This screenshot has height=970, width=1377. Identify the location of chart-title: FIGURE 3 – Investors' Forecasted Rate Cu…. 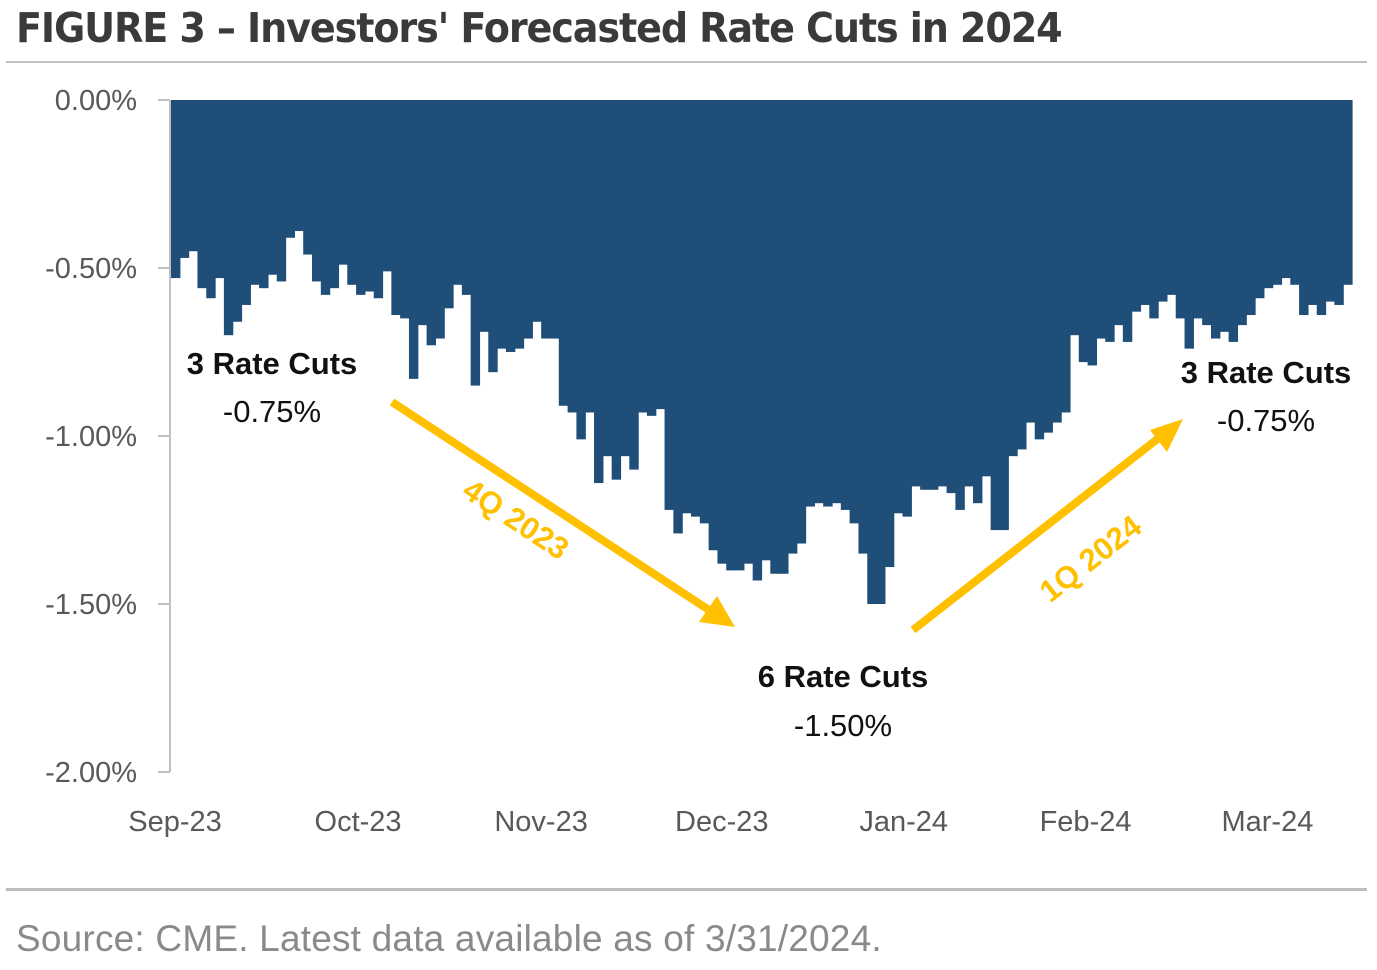
(539, 28).